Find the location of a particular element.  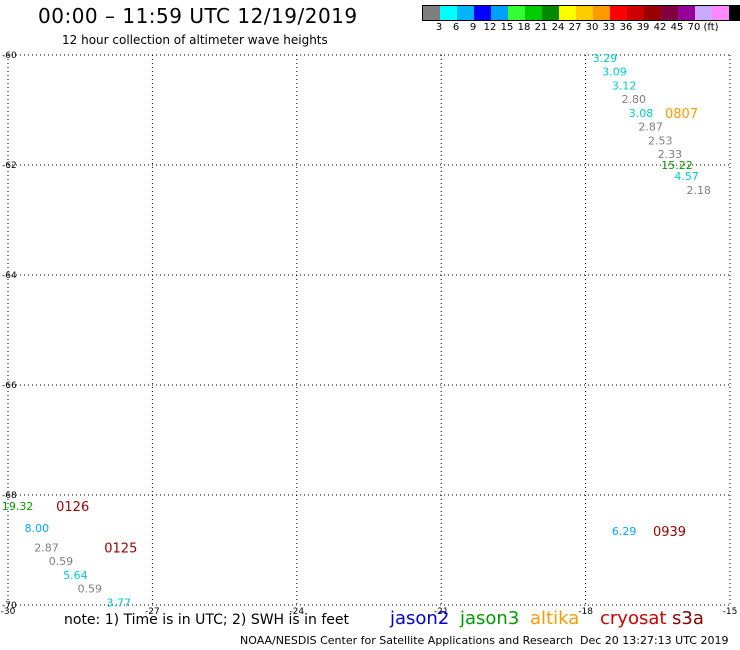

wave-height-value: 2.80 is located at coordinates (633, 99).